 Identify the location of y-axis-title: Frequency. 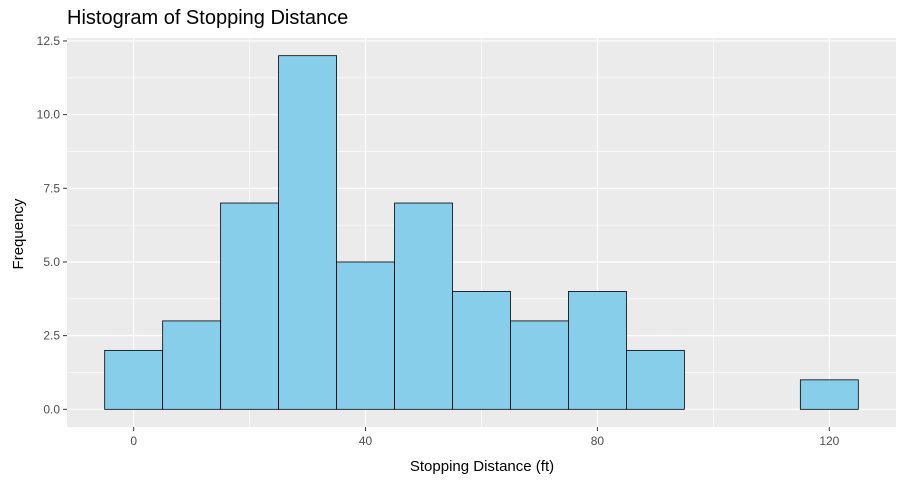
(18, 233).